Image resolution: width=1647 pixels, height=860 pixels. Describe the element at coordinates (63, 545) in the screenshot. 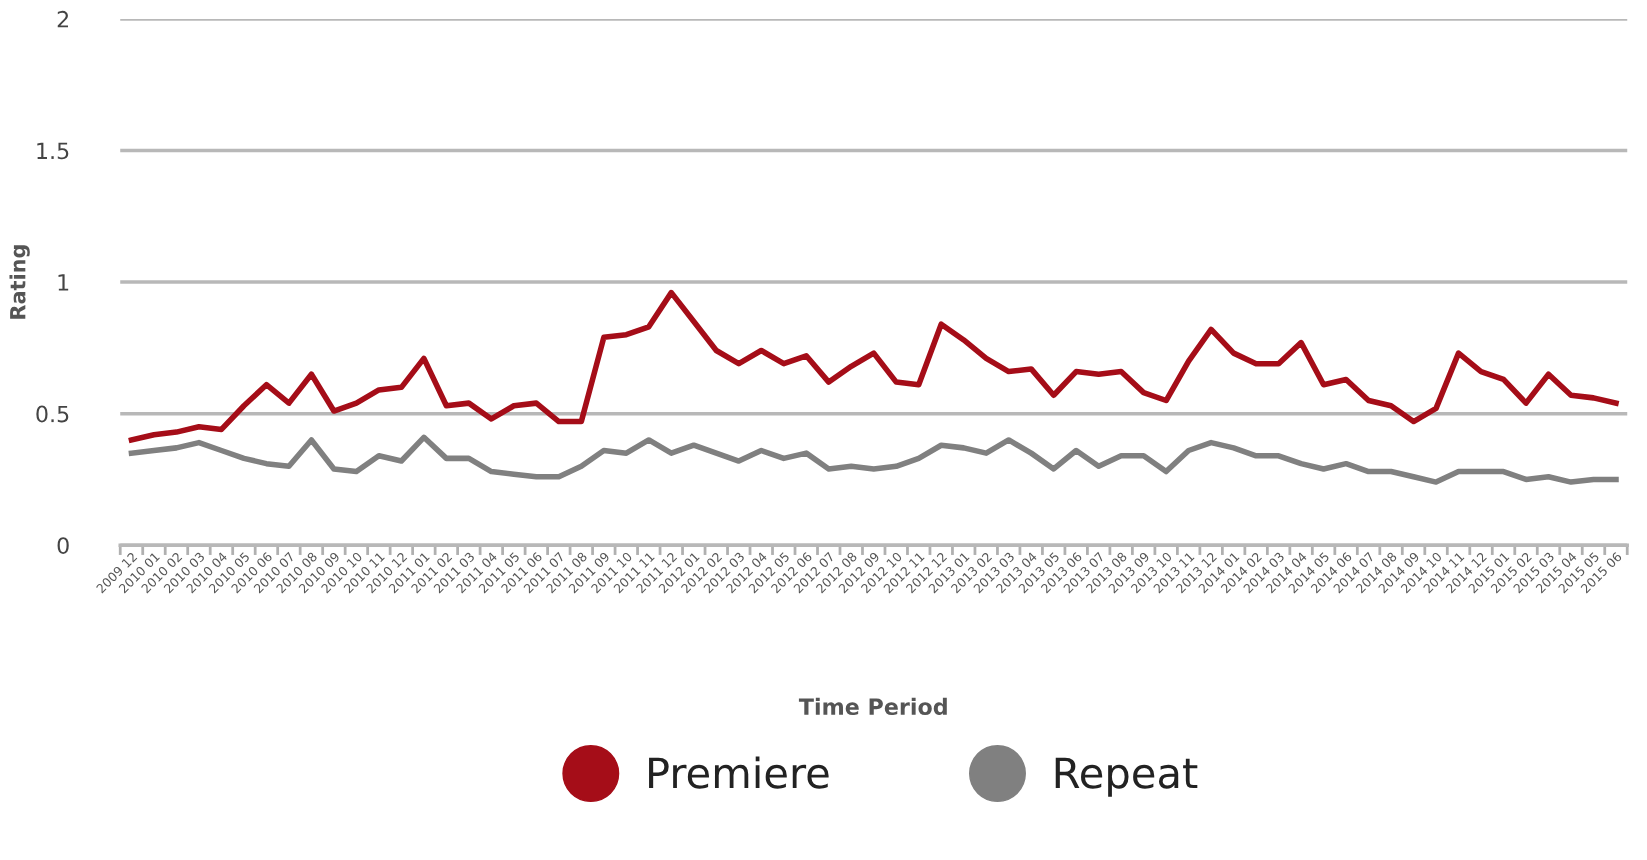

I see `y-tick-label: 0` at that location.